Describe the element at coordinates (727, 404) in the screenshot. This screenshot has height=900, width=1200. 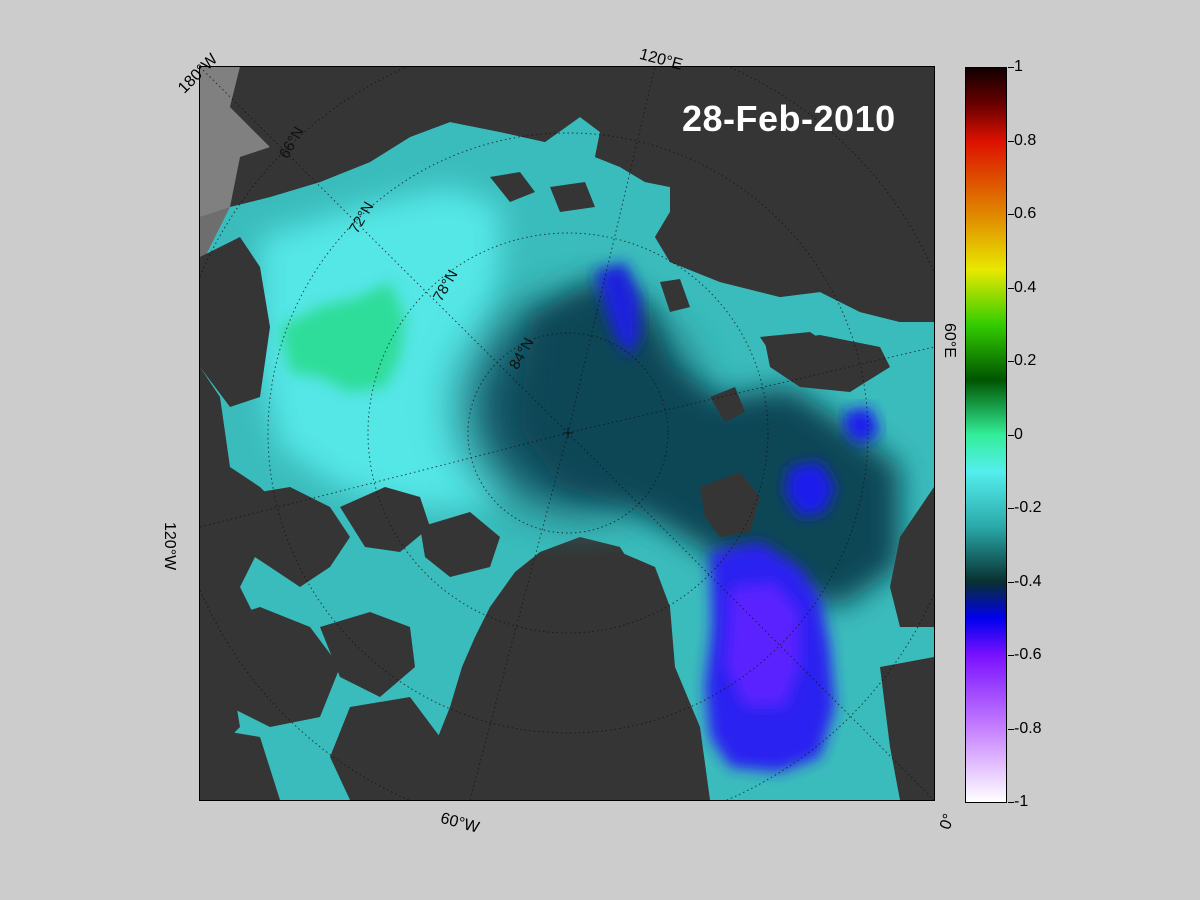
I see `land-severnaya` at that location.